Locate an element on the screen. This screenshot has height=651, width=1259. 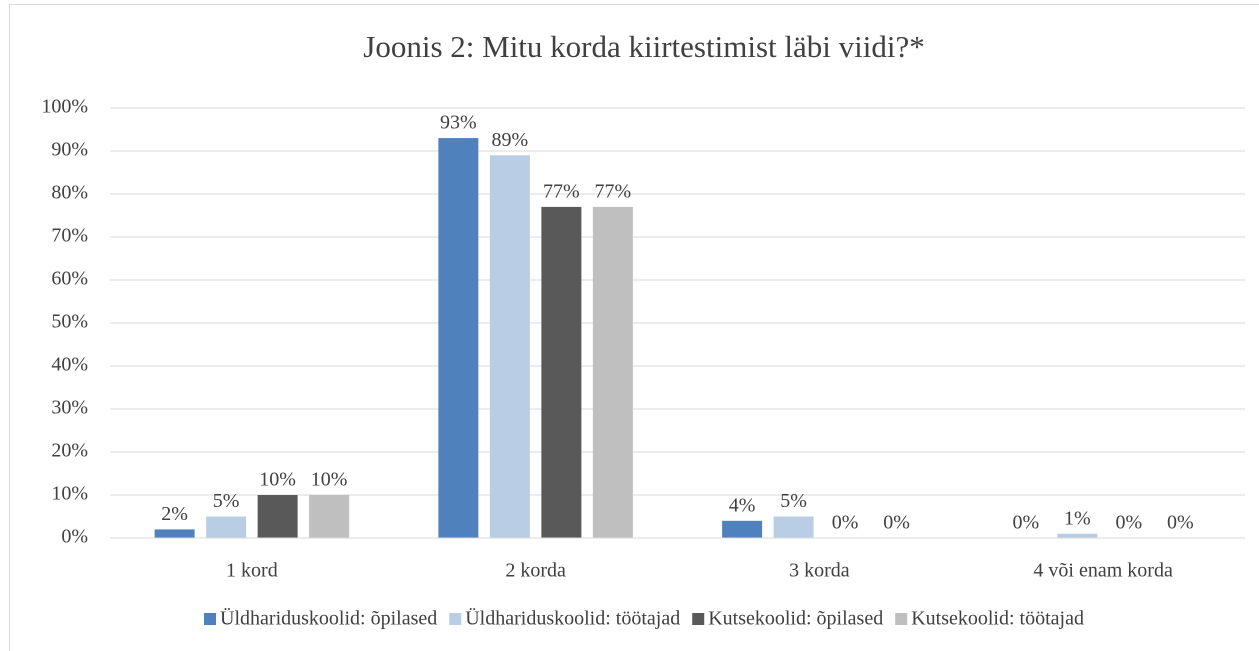
x-tick-label: 4 või enam korda is located at coordinates (1103, 571).